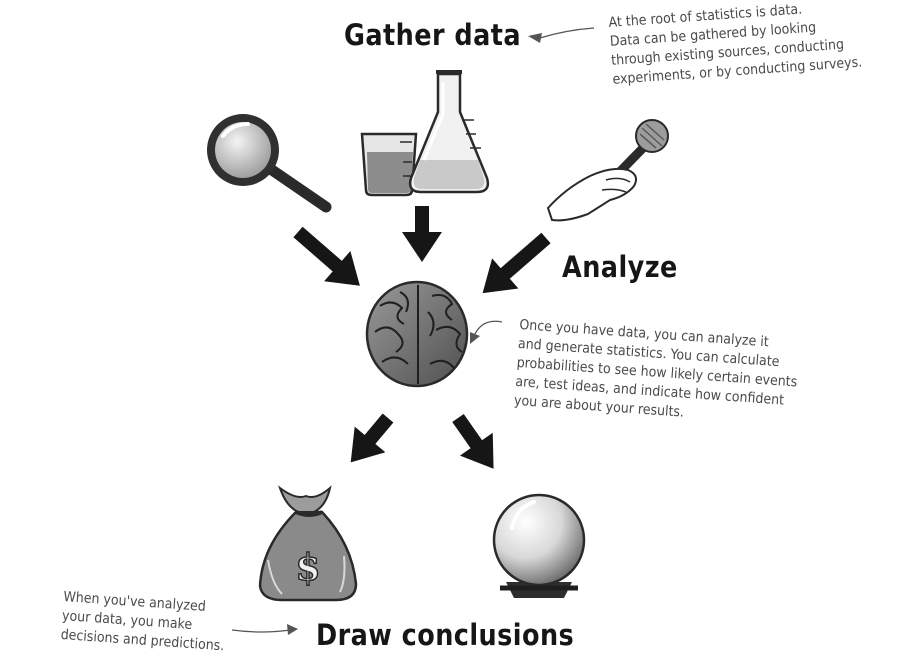 The height and width of the screenshot is (665, 916). Describe the element at coordinates (433, 35) in the screenshot. I see `gather-data-heading: Gather data` at that location.